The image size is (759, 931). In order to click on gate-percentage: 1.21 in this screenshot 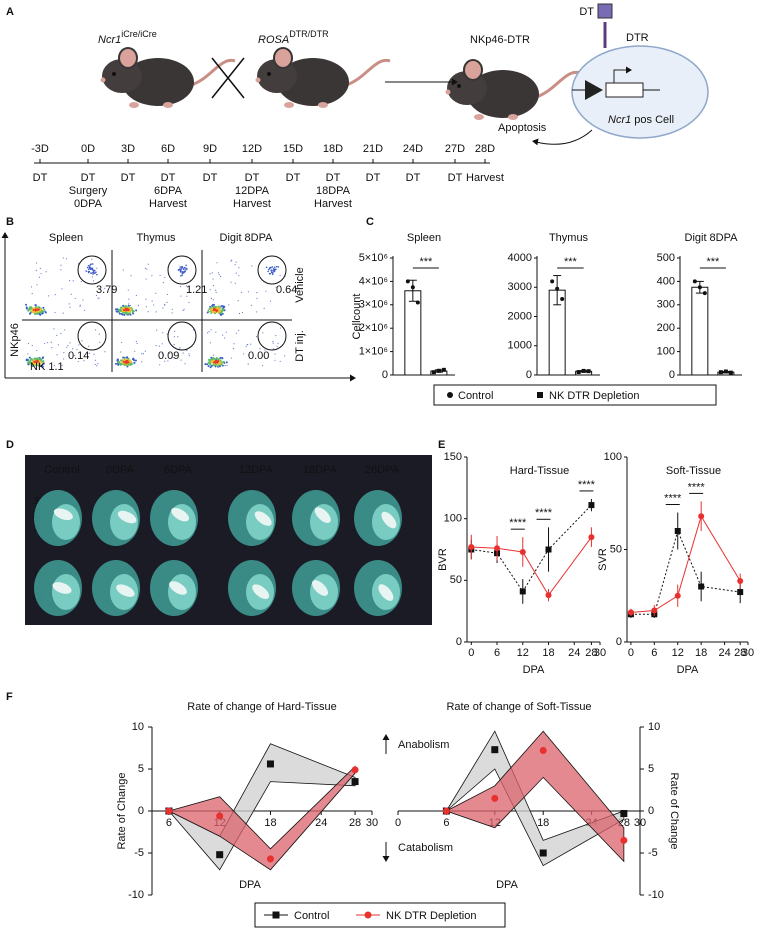, I will do `click(196, 290)`.